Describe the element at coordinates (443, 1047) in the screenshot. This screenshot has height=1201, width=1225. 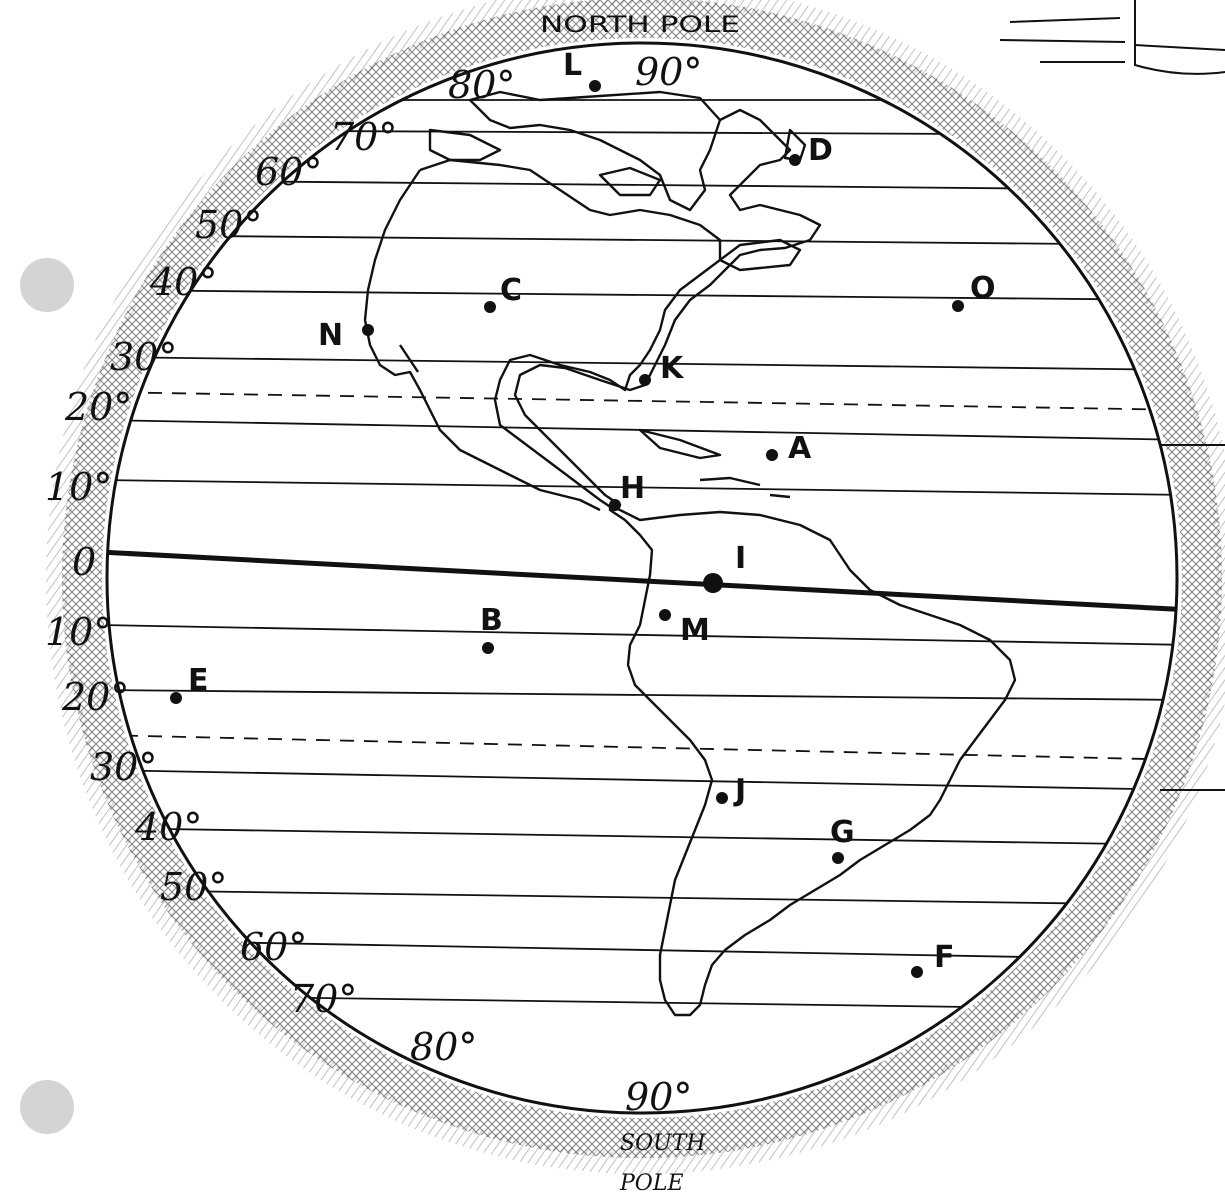
I see `latitude-label-south: 80°` at that location.